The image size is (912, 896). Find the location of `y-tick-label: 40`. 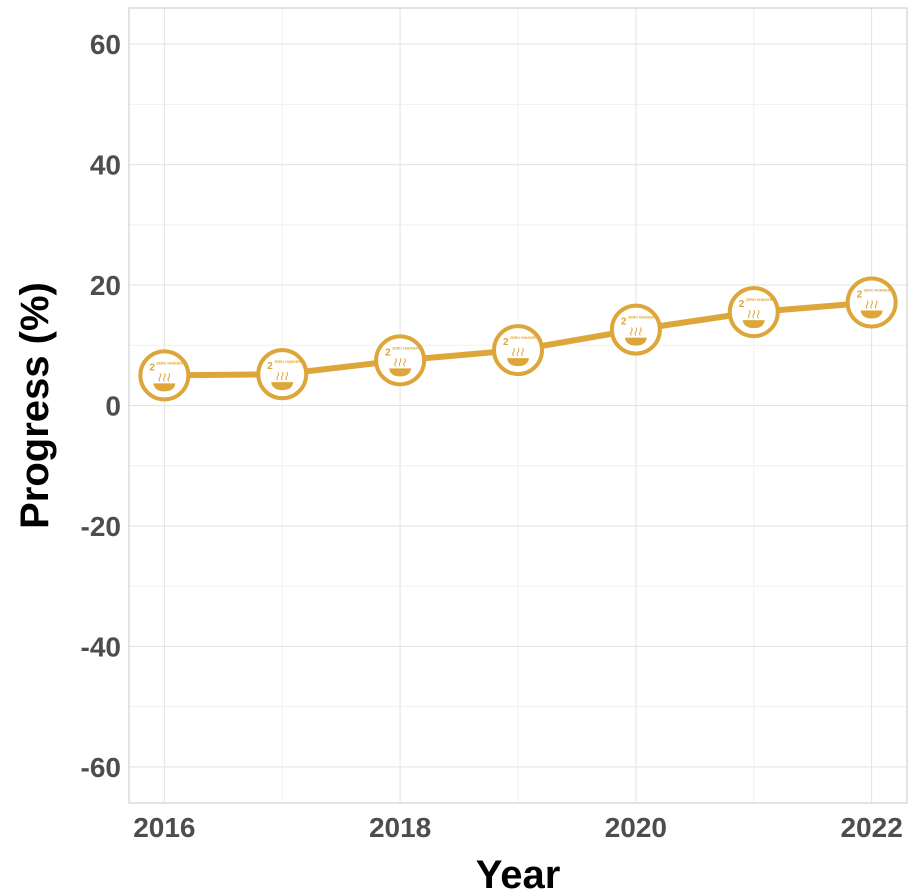

y-tick-label: 40 is located at coordinates (105, 165).